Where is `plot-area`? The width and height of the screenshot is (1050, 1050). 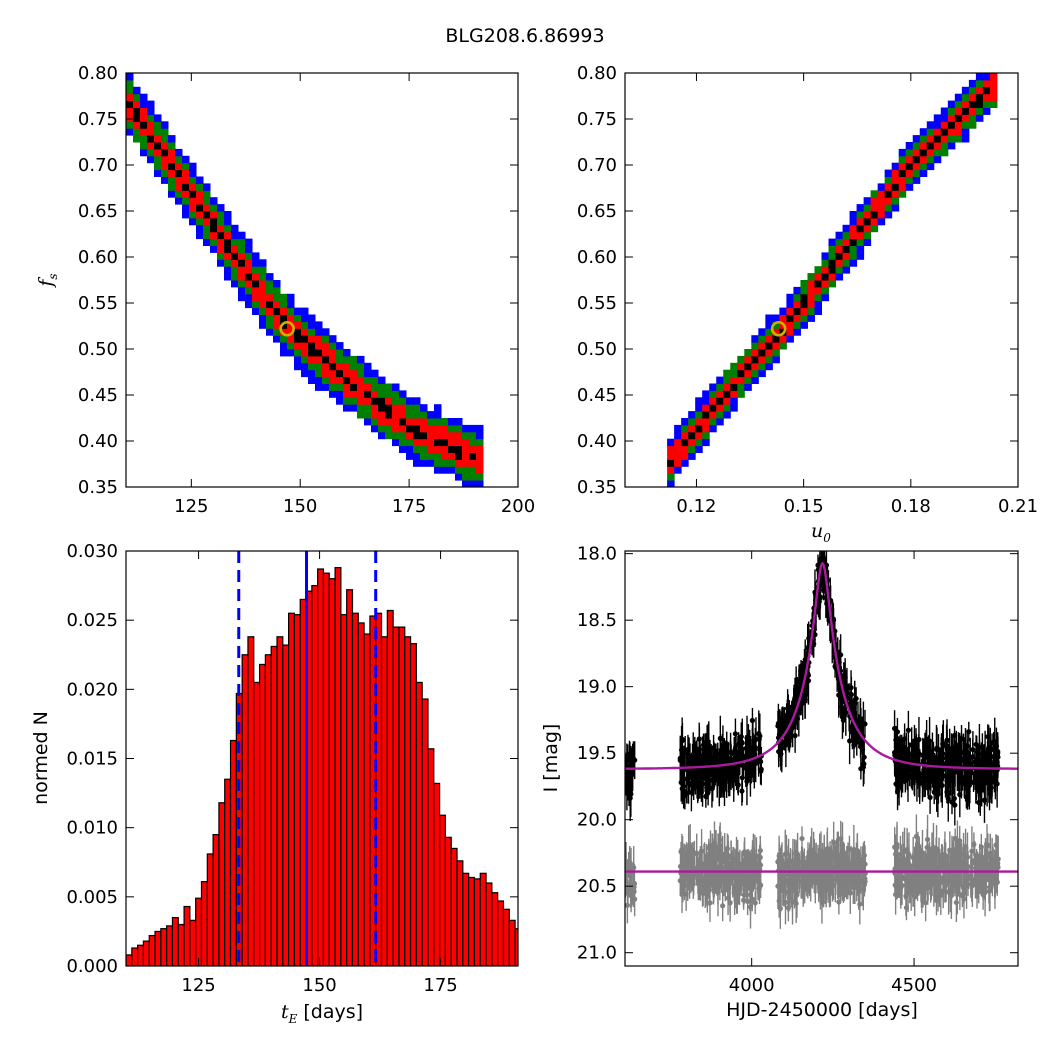 plot-area is located at coordinates (821, 740).